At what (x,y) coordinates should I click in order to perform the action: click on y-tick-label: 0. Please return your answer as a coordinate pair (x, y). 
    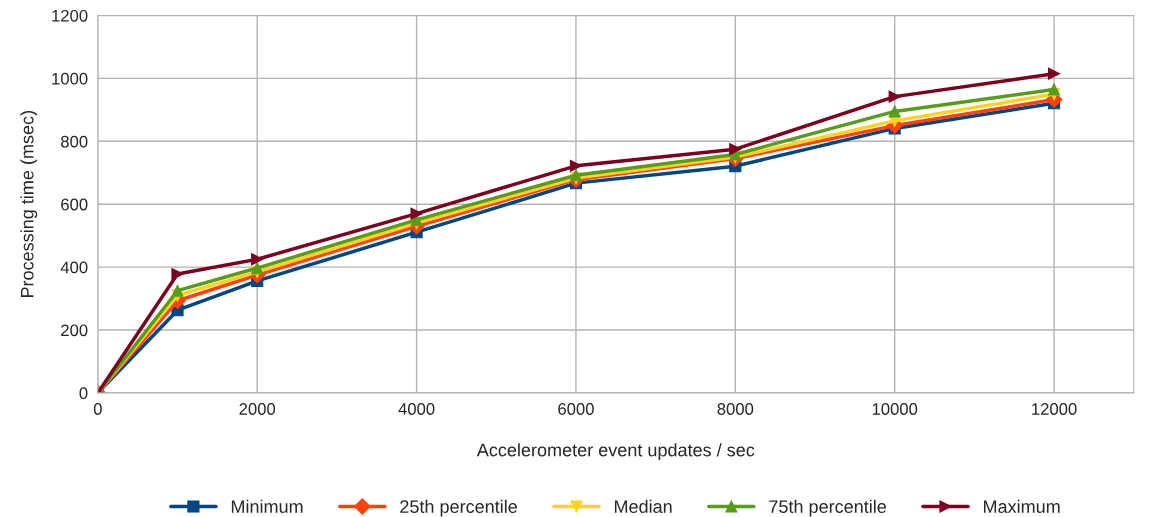
    Looking at the image, I should click on (83, 393).